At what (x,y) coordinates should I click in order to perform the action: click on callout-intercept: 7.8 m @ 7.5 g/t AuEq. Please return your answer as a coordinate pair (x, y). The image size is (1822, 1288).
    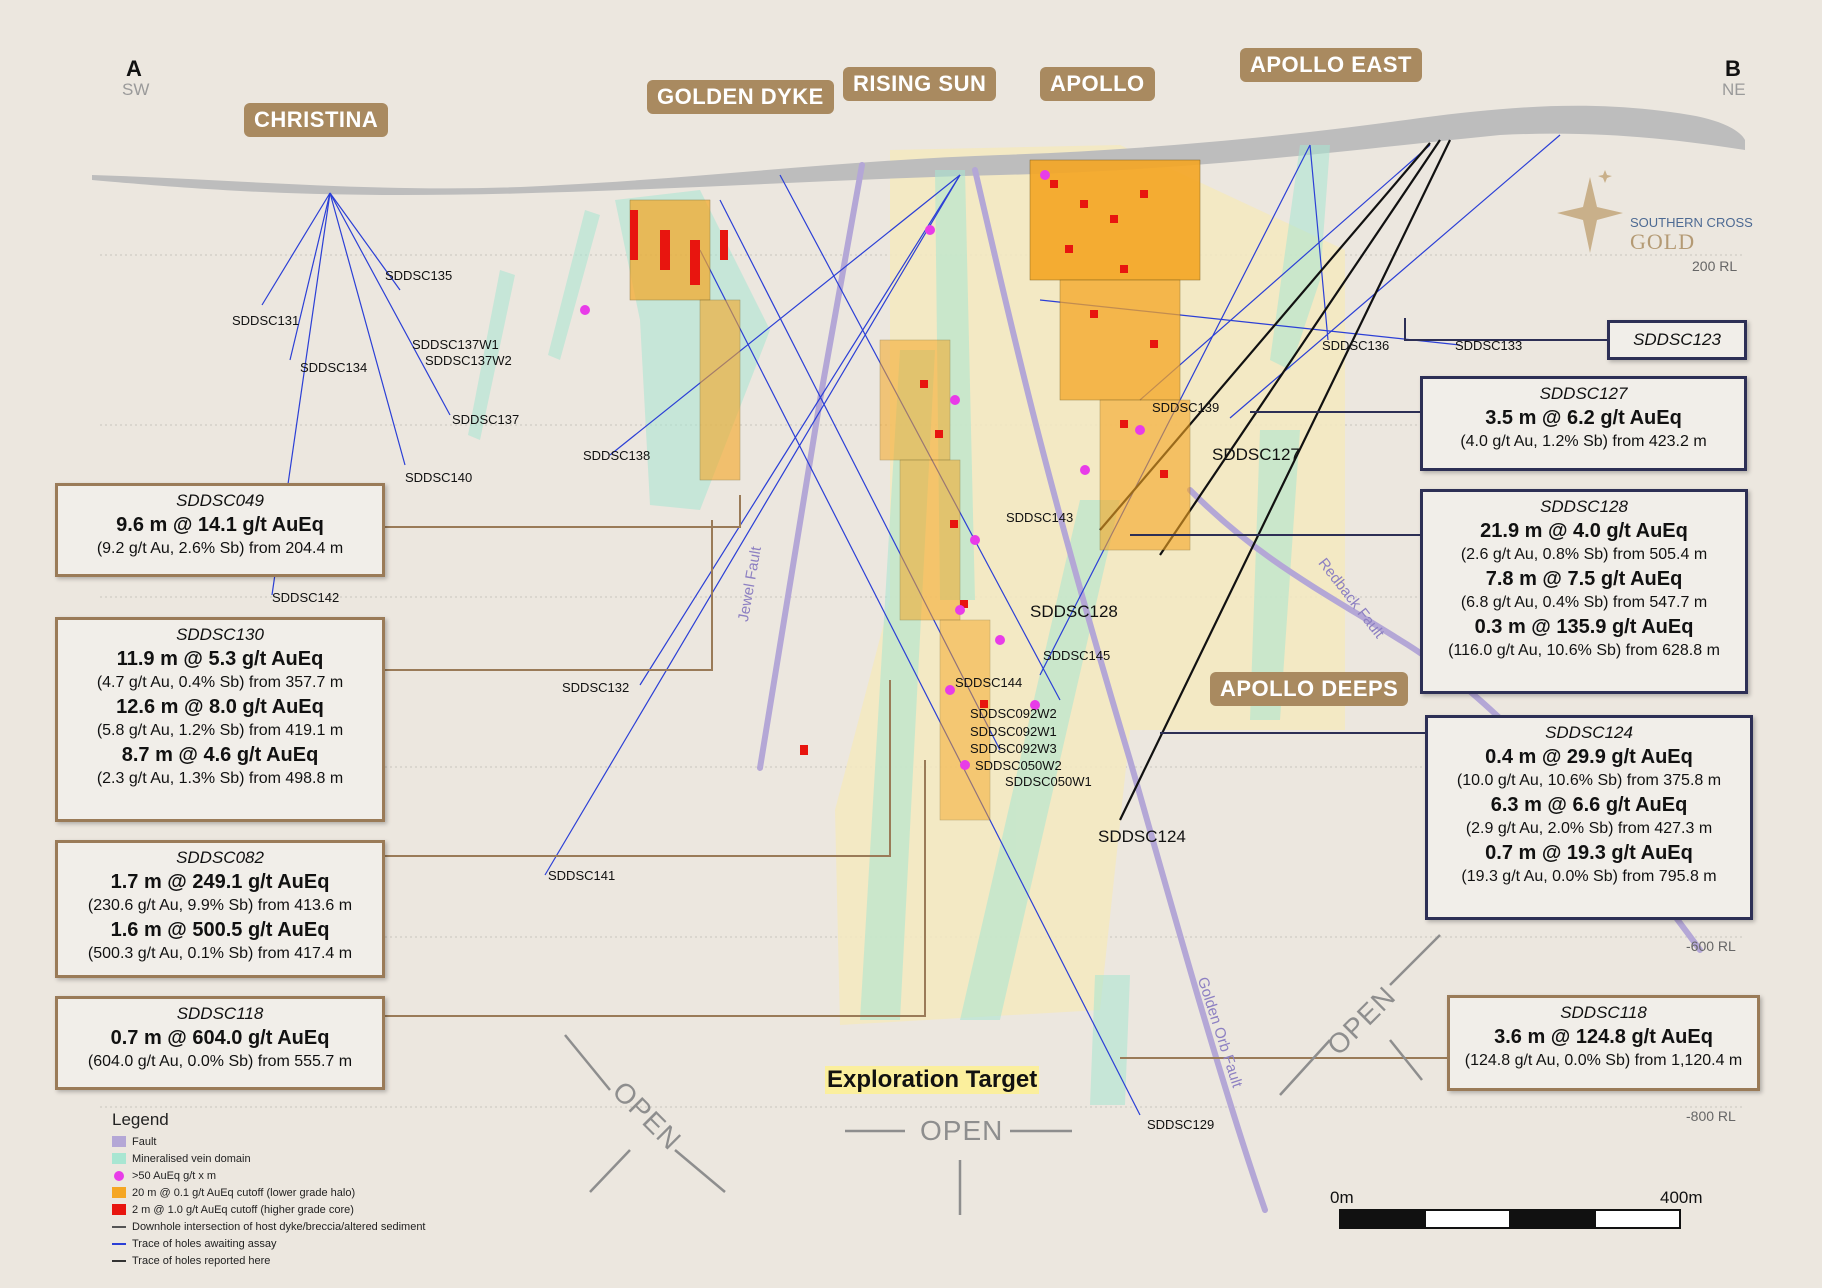
    Looking at the image, I should click on (1584, 579).